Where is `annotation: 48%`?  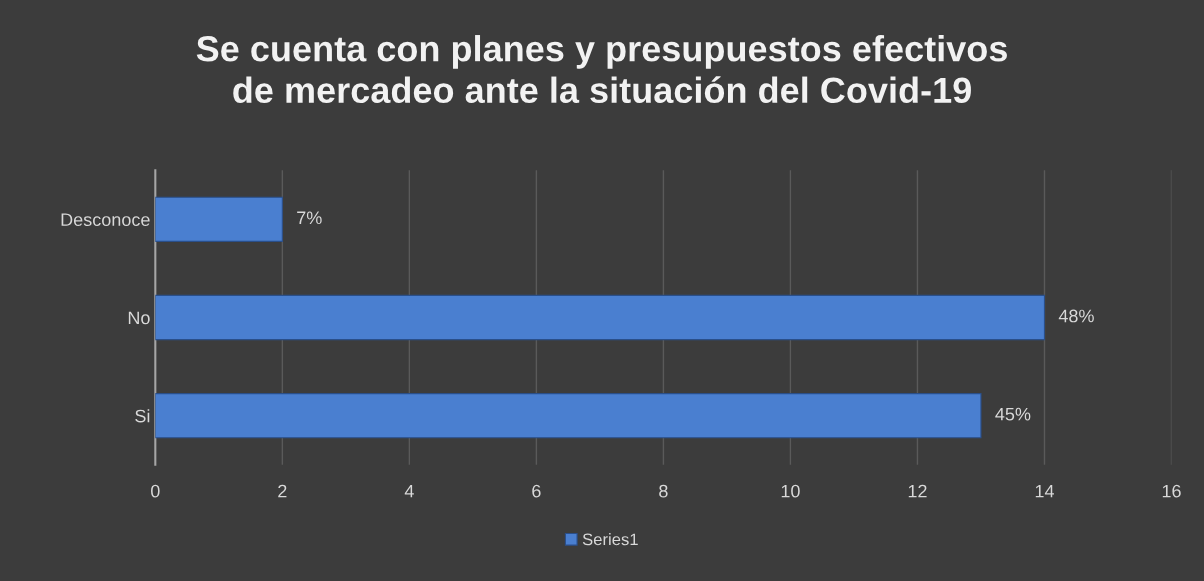
annotation: 48% is located at coordinates (1076, 316).